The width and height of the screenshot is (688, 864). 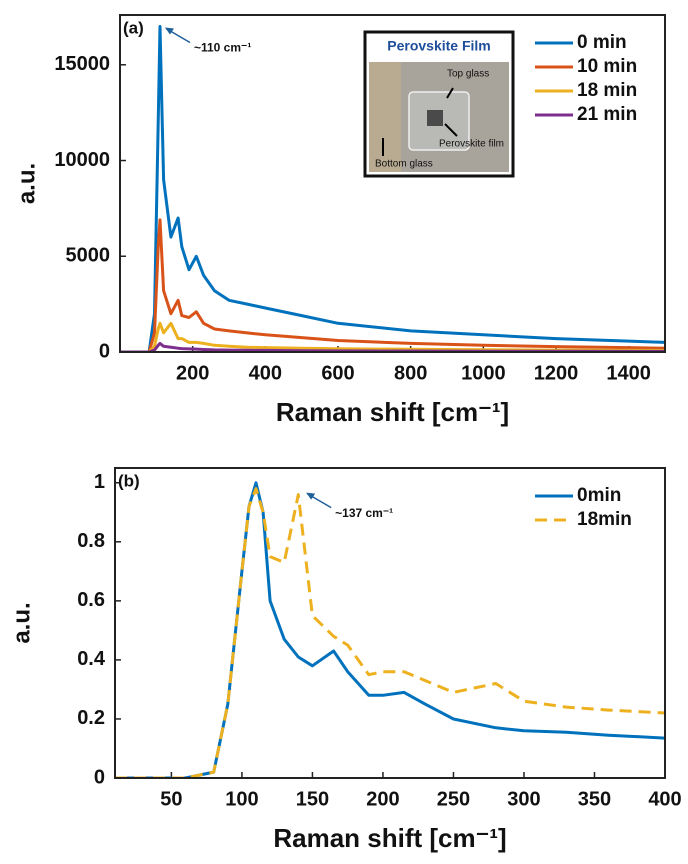 What do you see at coordinates (594, 799) in the screenshot?
I see `x-tick-label: 350` at bounding box center [594, 799].